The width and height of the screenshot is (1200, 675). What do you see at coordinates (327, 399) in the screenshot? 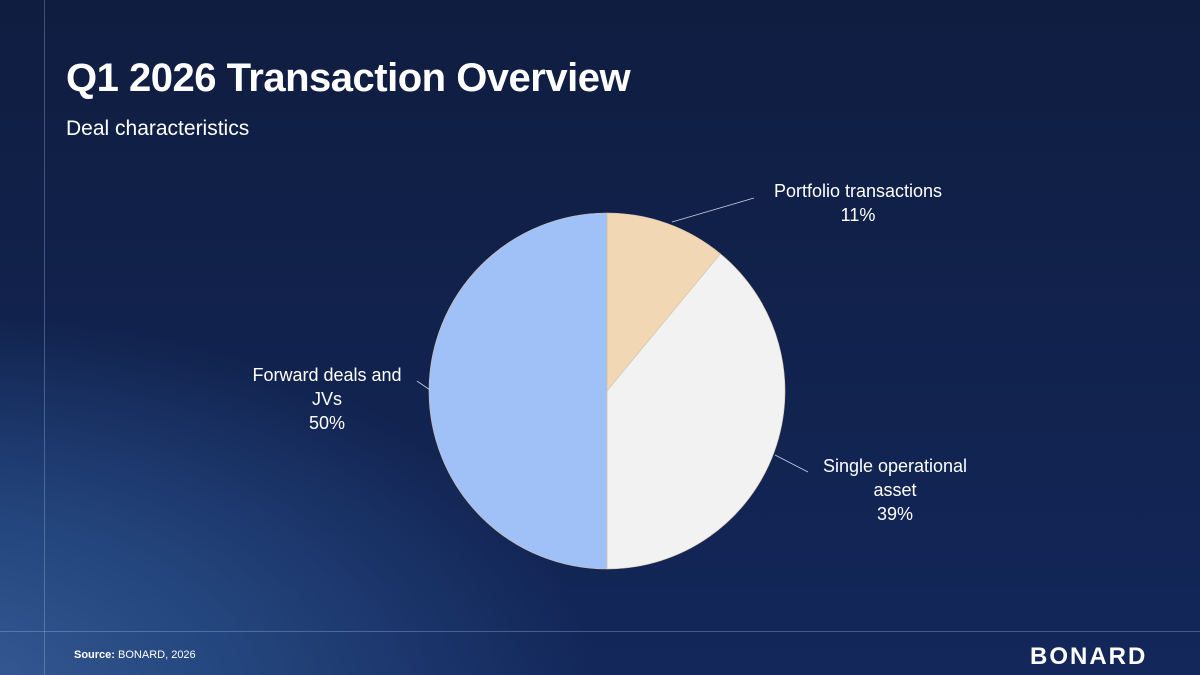
I see `slice-category-label-2: JVs` at bounding box center [327, 399].